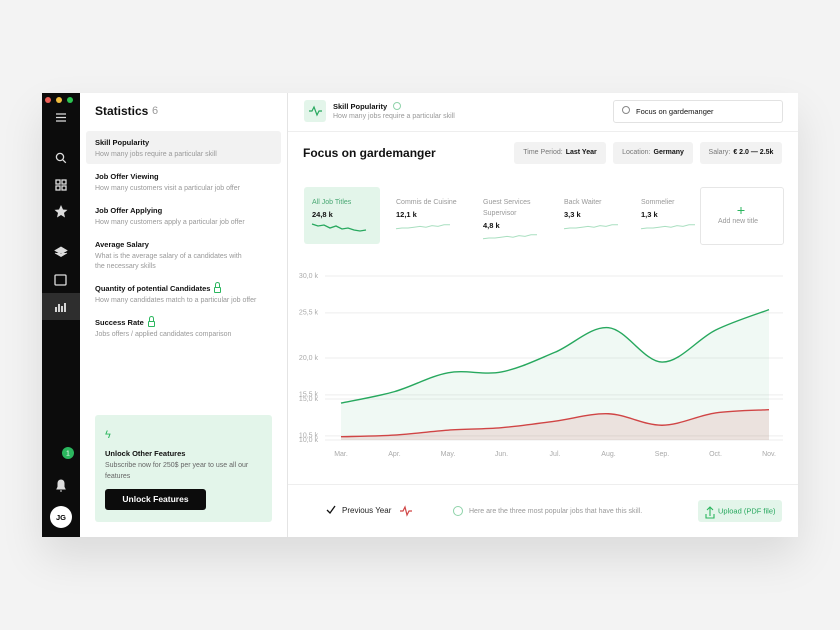 Image resolution: width=840 pixels, height=630 pixels. Describe the element at coordinates (581, 152) in the screenshot. I see `filter-value: Last Year` at that location.